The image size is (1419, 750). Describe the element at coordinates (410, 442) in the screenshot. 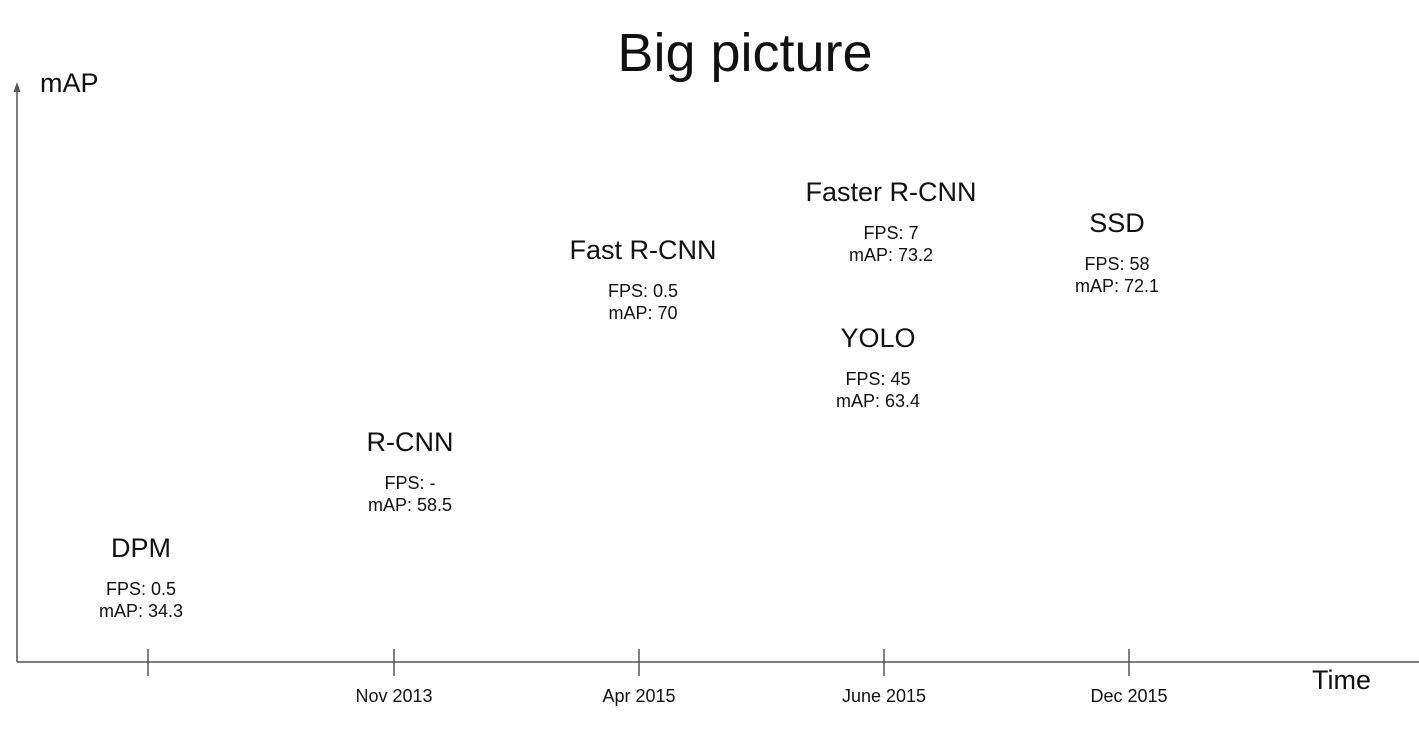

I see `method-name: R-CNN` at that location.